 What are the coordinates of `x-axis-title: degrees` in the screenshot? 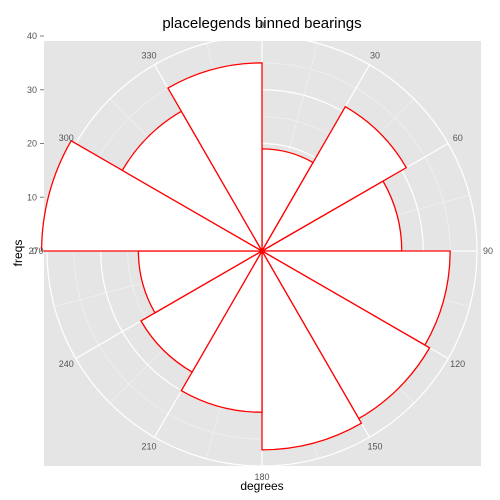 It's located at (261, 486).